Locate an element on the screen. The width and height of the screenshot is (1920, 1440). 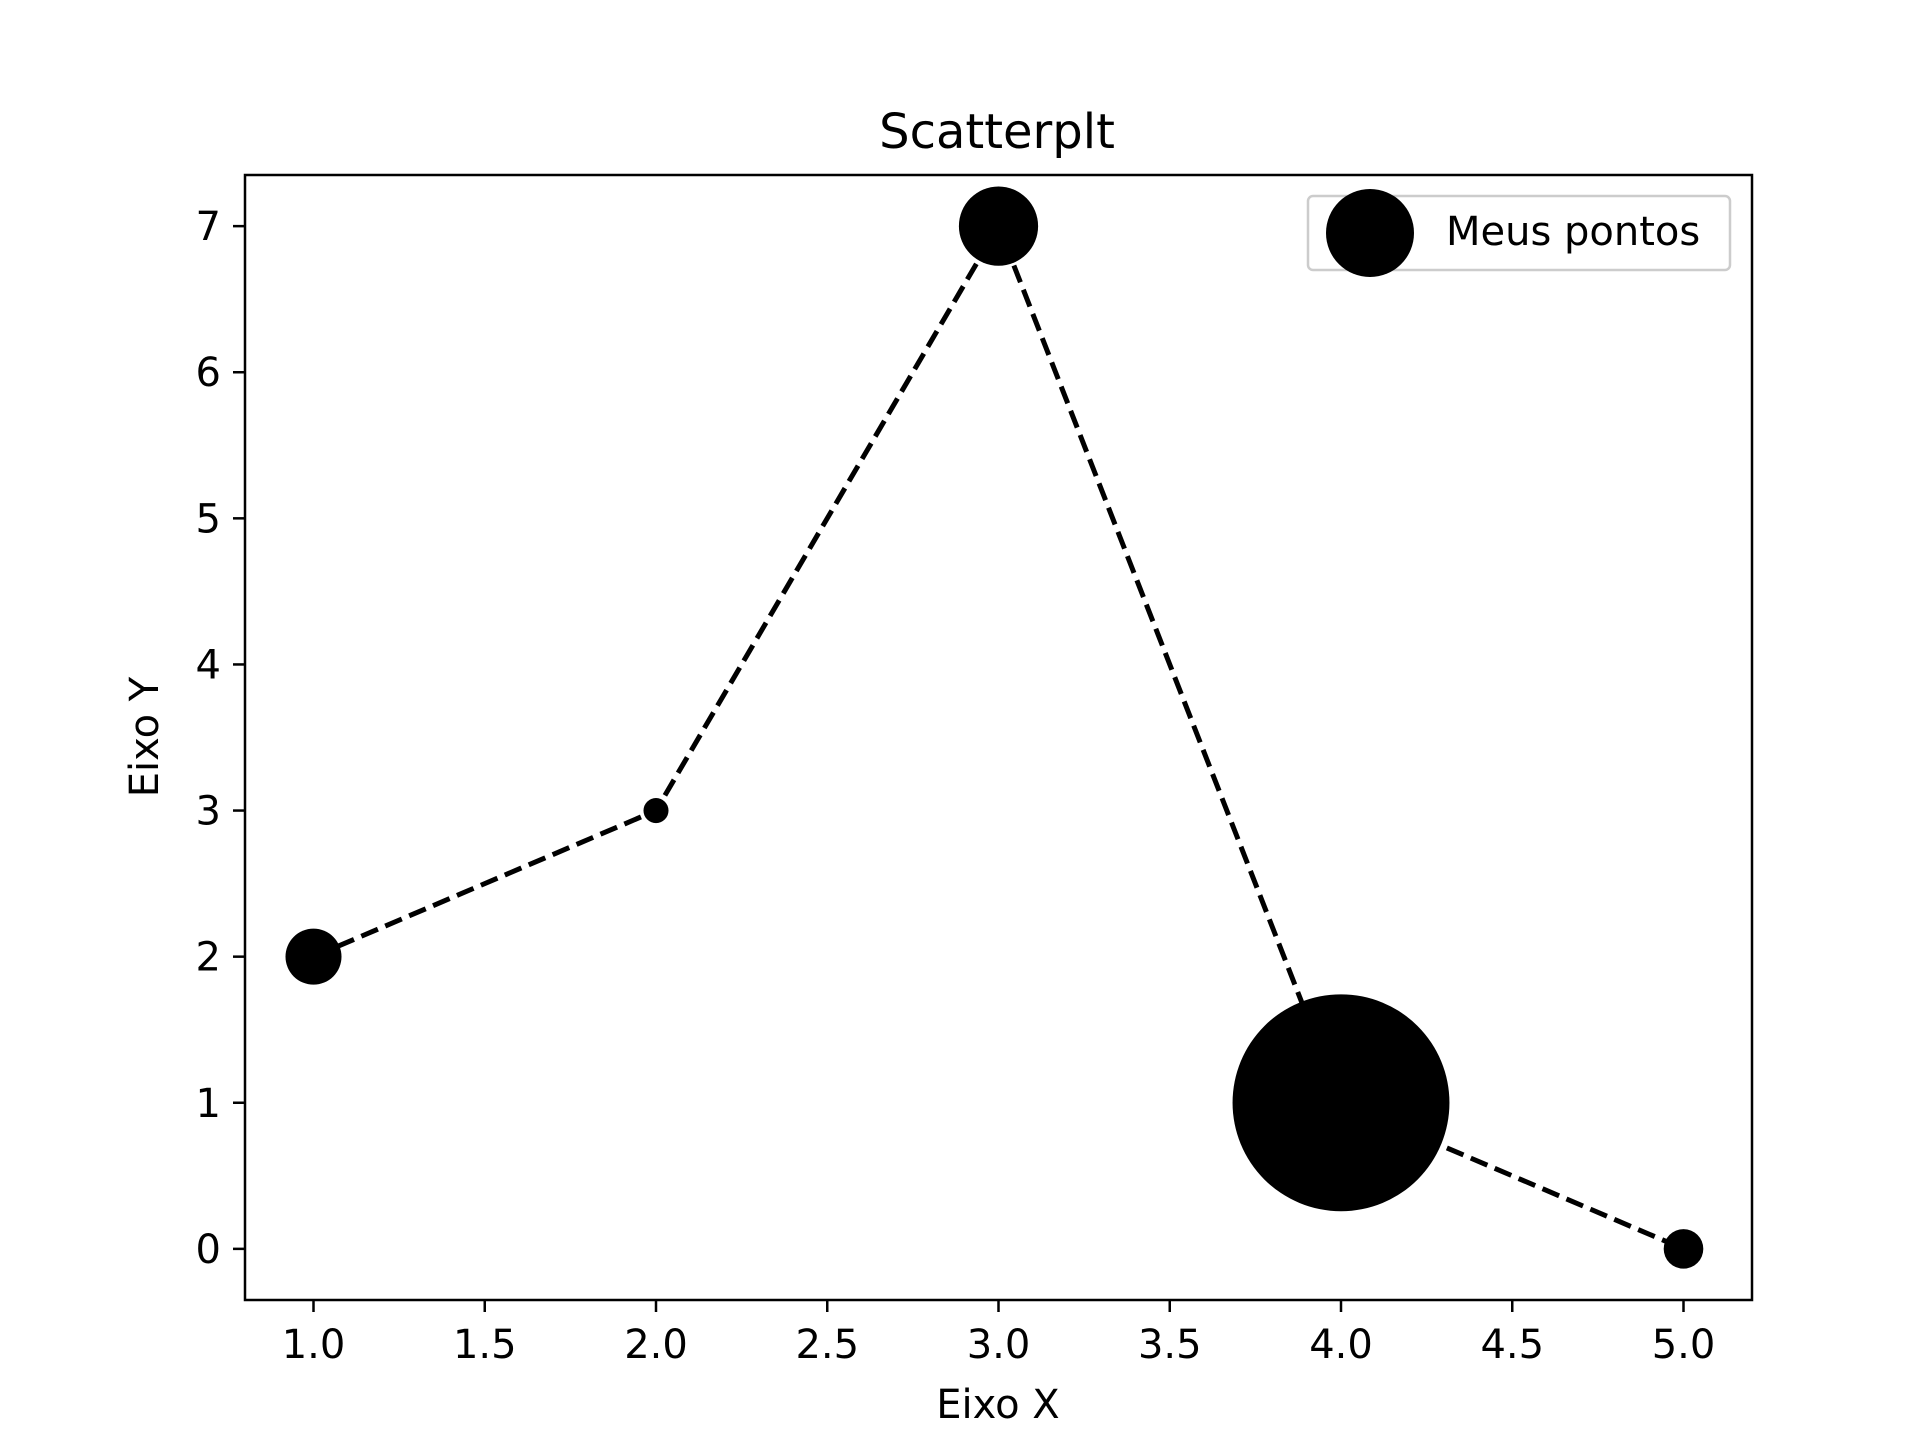
x-tick-label: 1.5 is located at coordinates (485, 1345).